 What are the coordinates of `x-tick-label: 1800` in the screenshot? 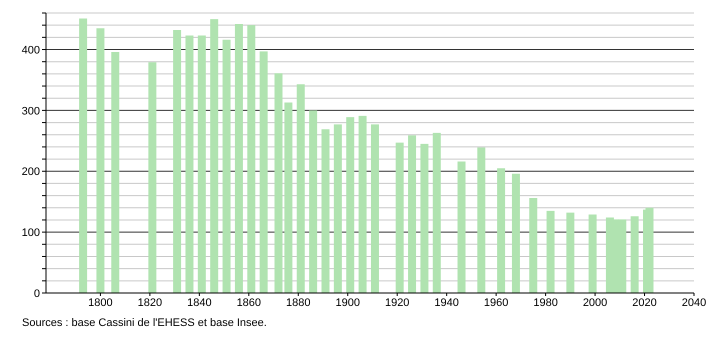 It's located at (100, 302).